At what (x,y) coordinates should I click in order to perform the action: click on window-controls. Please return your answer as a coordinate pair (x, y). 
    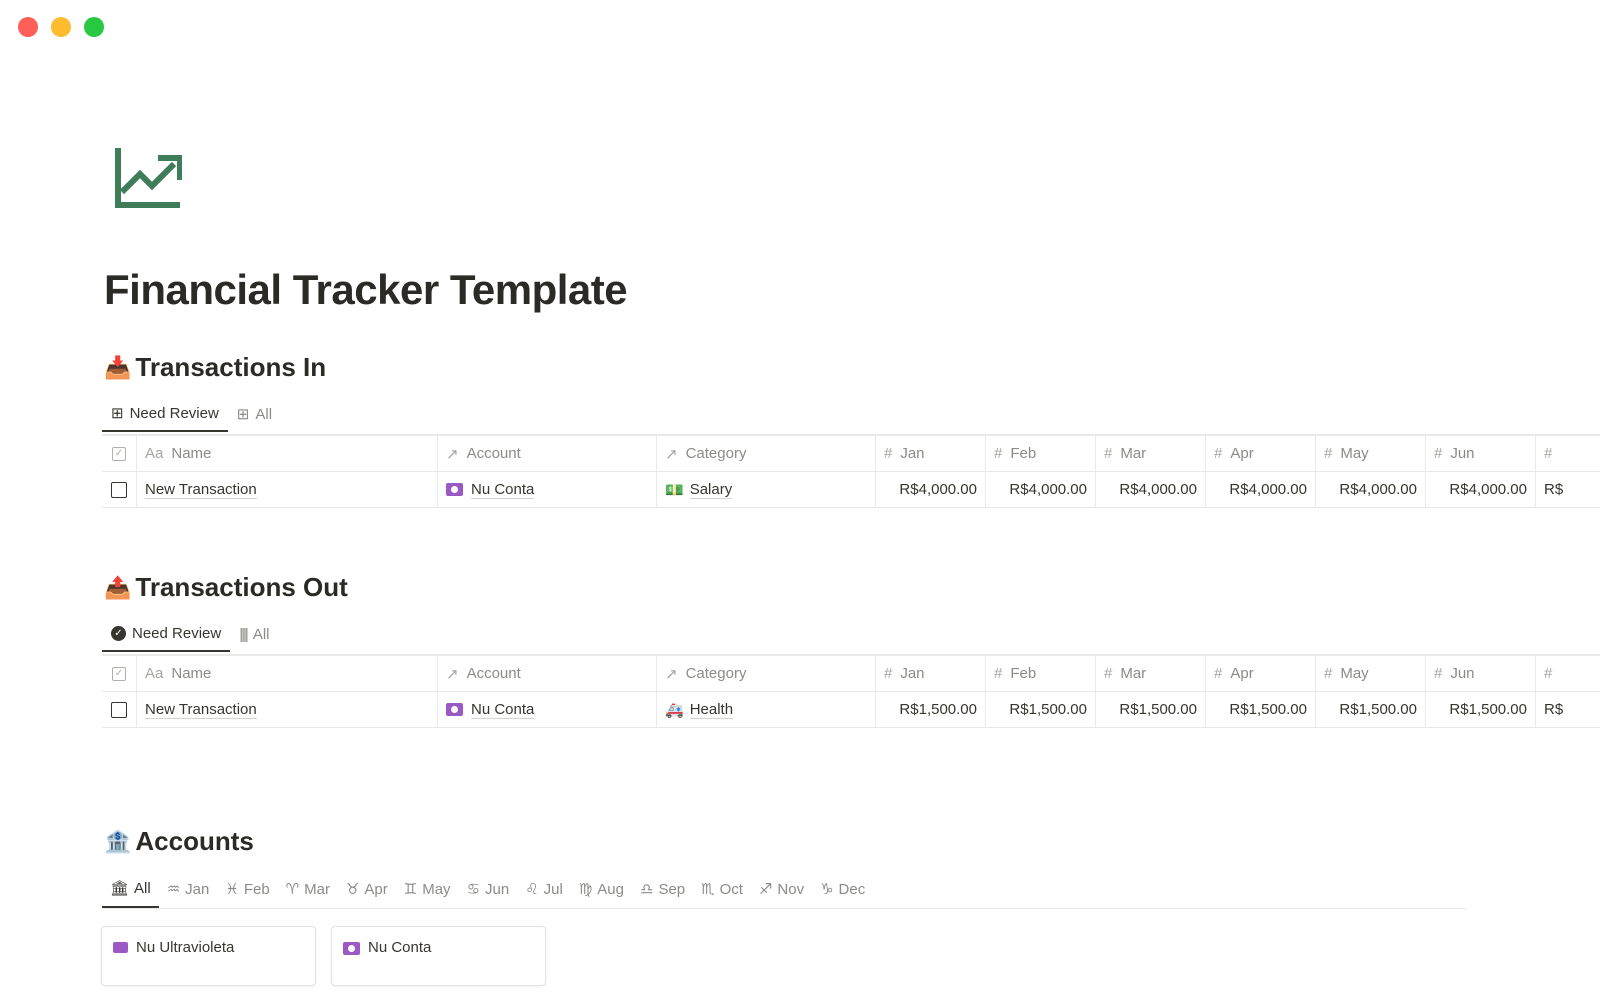
    Looking at the image, I should click on (61, 27).